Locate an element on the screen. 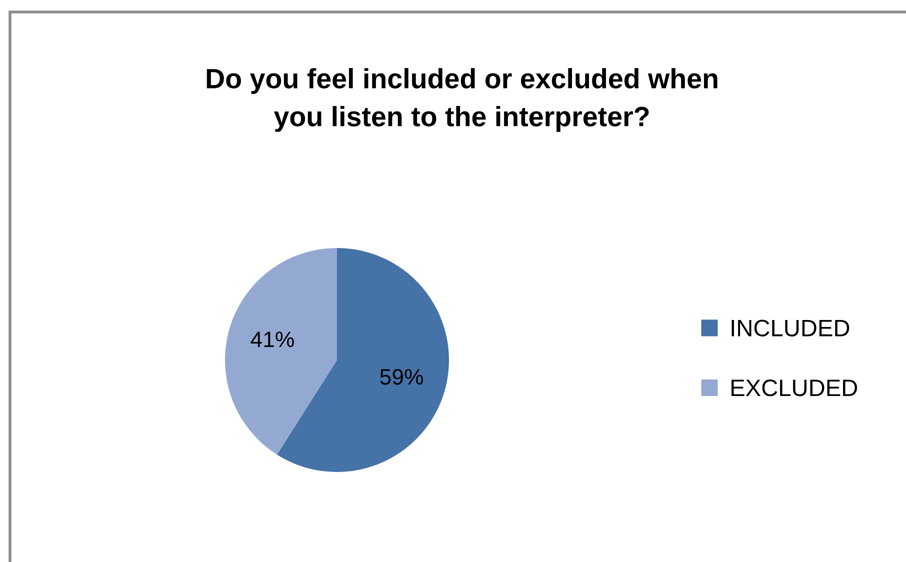 The width and height of the screenshot is (906, 562). data-label: 41% is located at coordinates (272, 340).